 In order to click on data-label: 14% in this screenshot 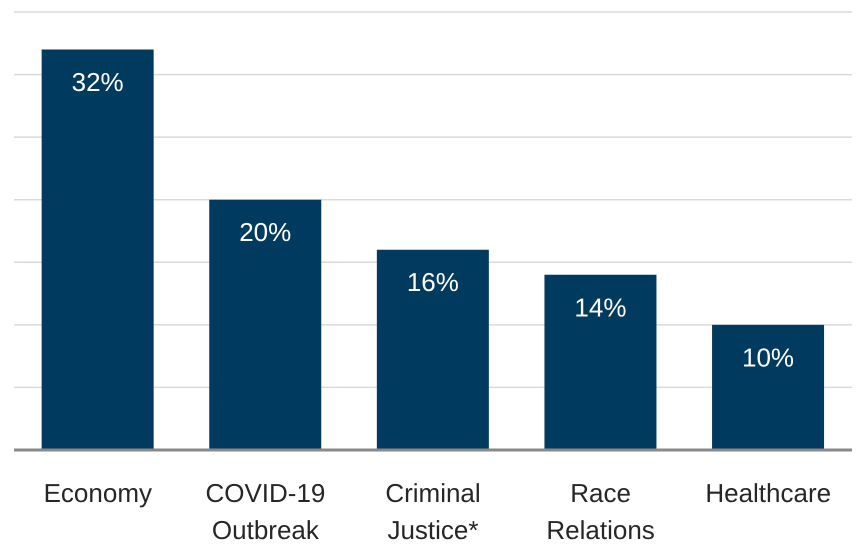, I will do `click(600, 307)`.